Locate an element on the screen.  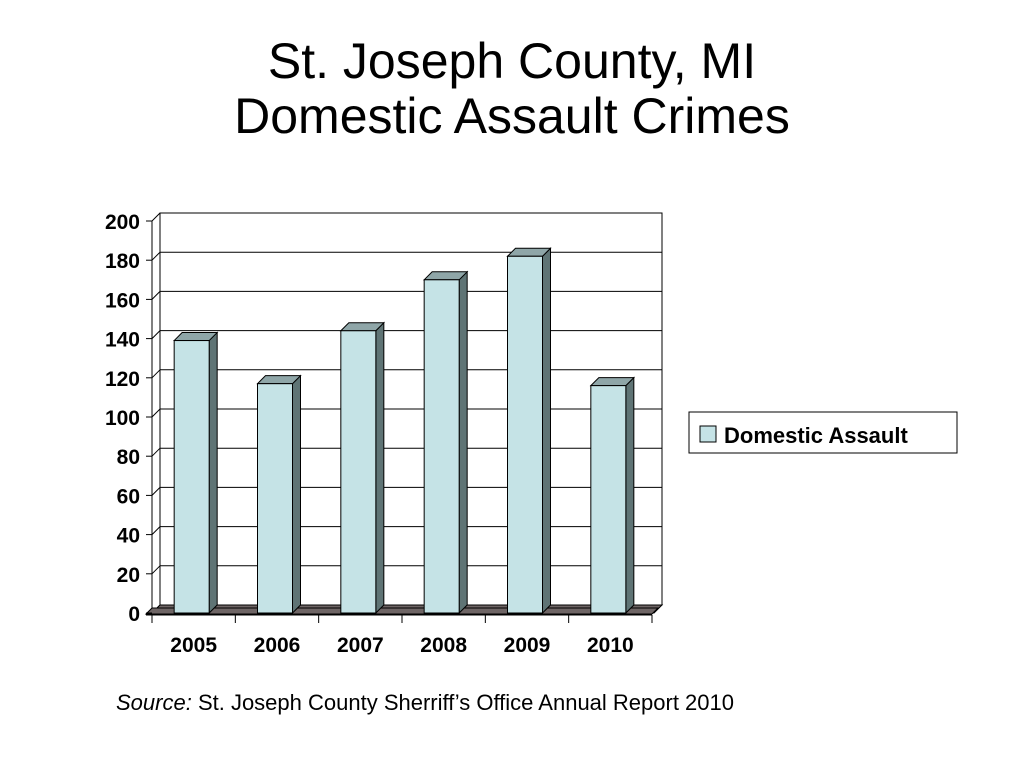
x-tick-label: 2010 is located at coordinates (610, 645).